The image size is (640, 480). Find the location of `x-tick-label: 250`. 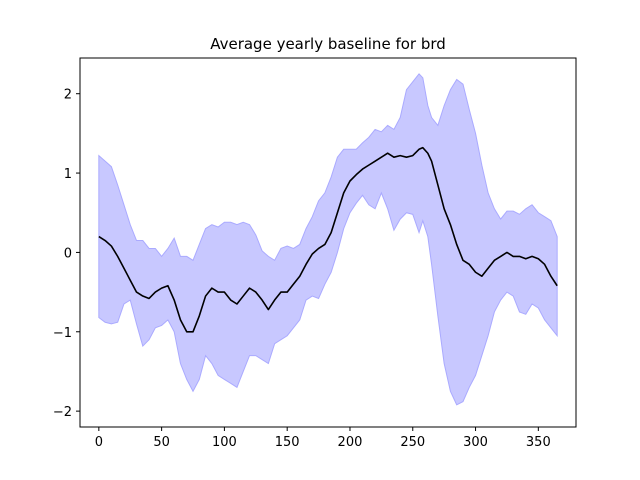

x-tick-label: 250 is located at coordinates (412, 442).